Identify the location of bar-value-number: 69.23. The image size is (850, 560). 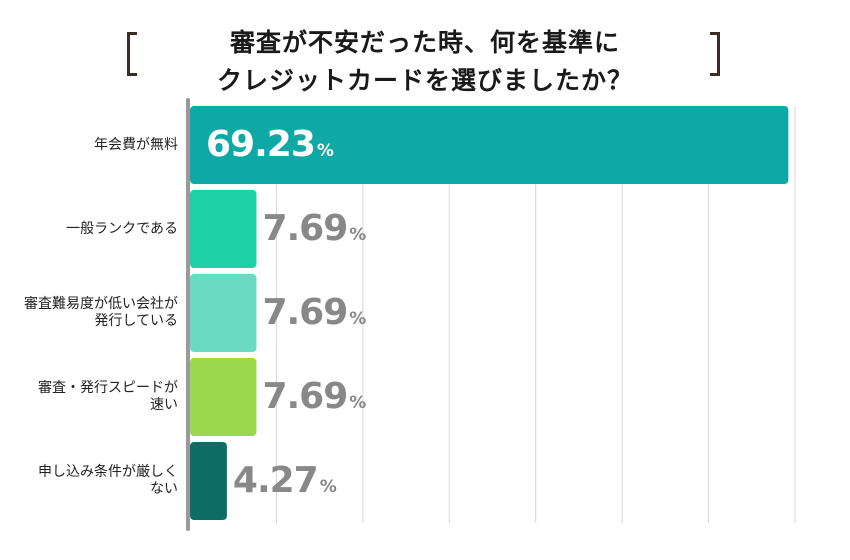
(261, 144).